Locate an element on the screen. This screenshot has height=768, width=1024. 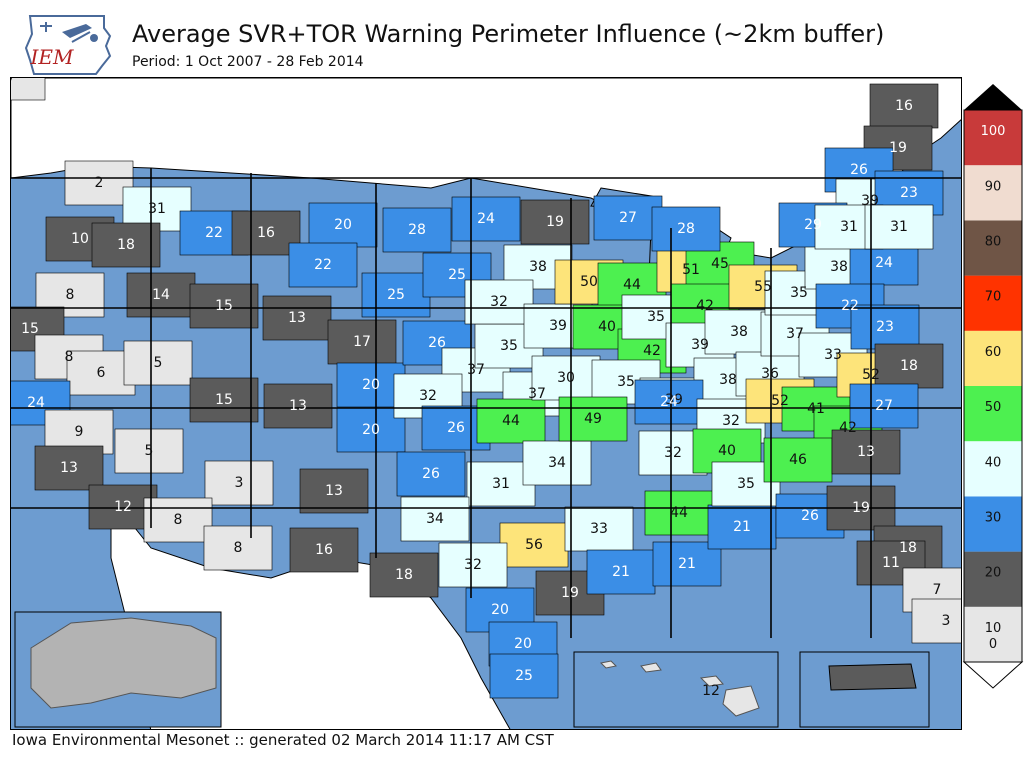
legend-label: 80 is located at coordinates (993, 242).